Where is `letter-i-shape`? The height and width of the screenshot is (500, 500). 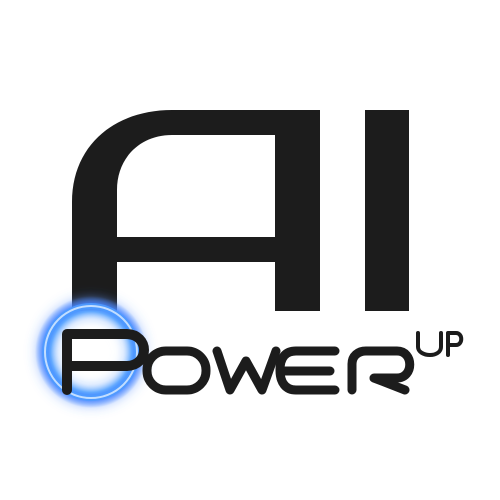
letter-i-shape is located at coordinates (387, 210).